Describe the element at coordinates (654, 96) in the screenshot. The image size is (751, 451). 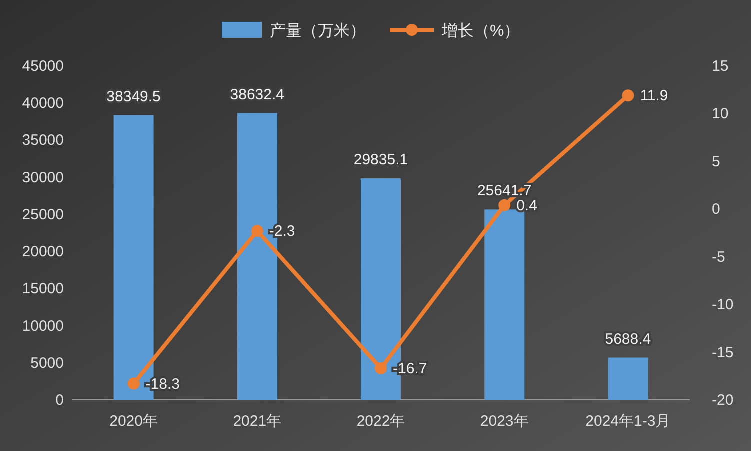
I see `data-label: 11.9` at that location.